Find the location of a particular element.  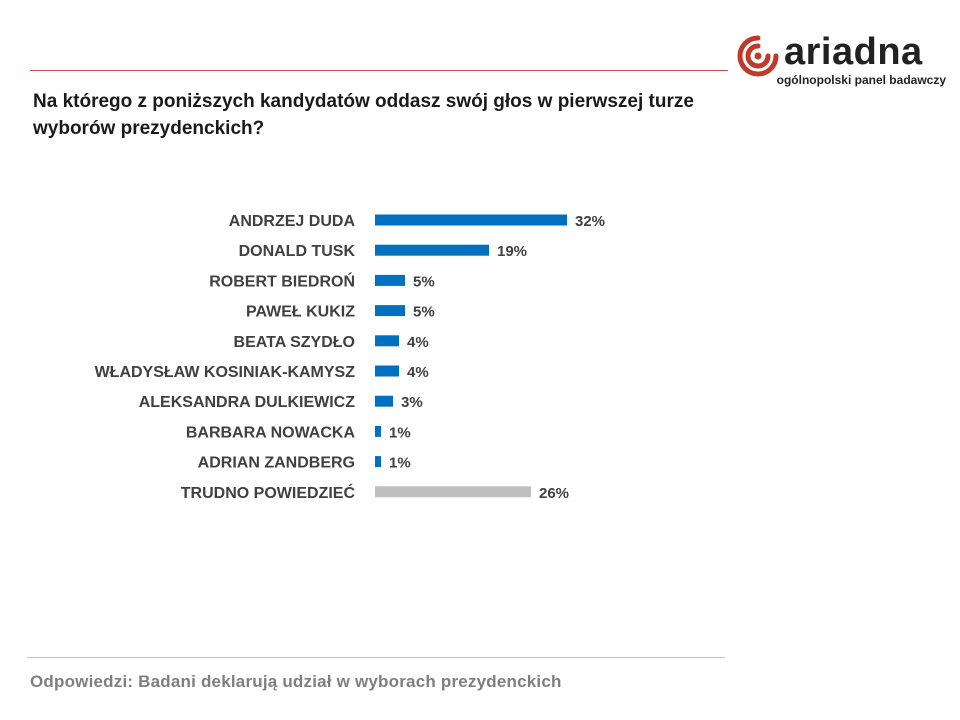

category-label: WŁADYSŁAW KOSINIAK-KAMYSZ is located at coordinates (225, 372).